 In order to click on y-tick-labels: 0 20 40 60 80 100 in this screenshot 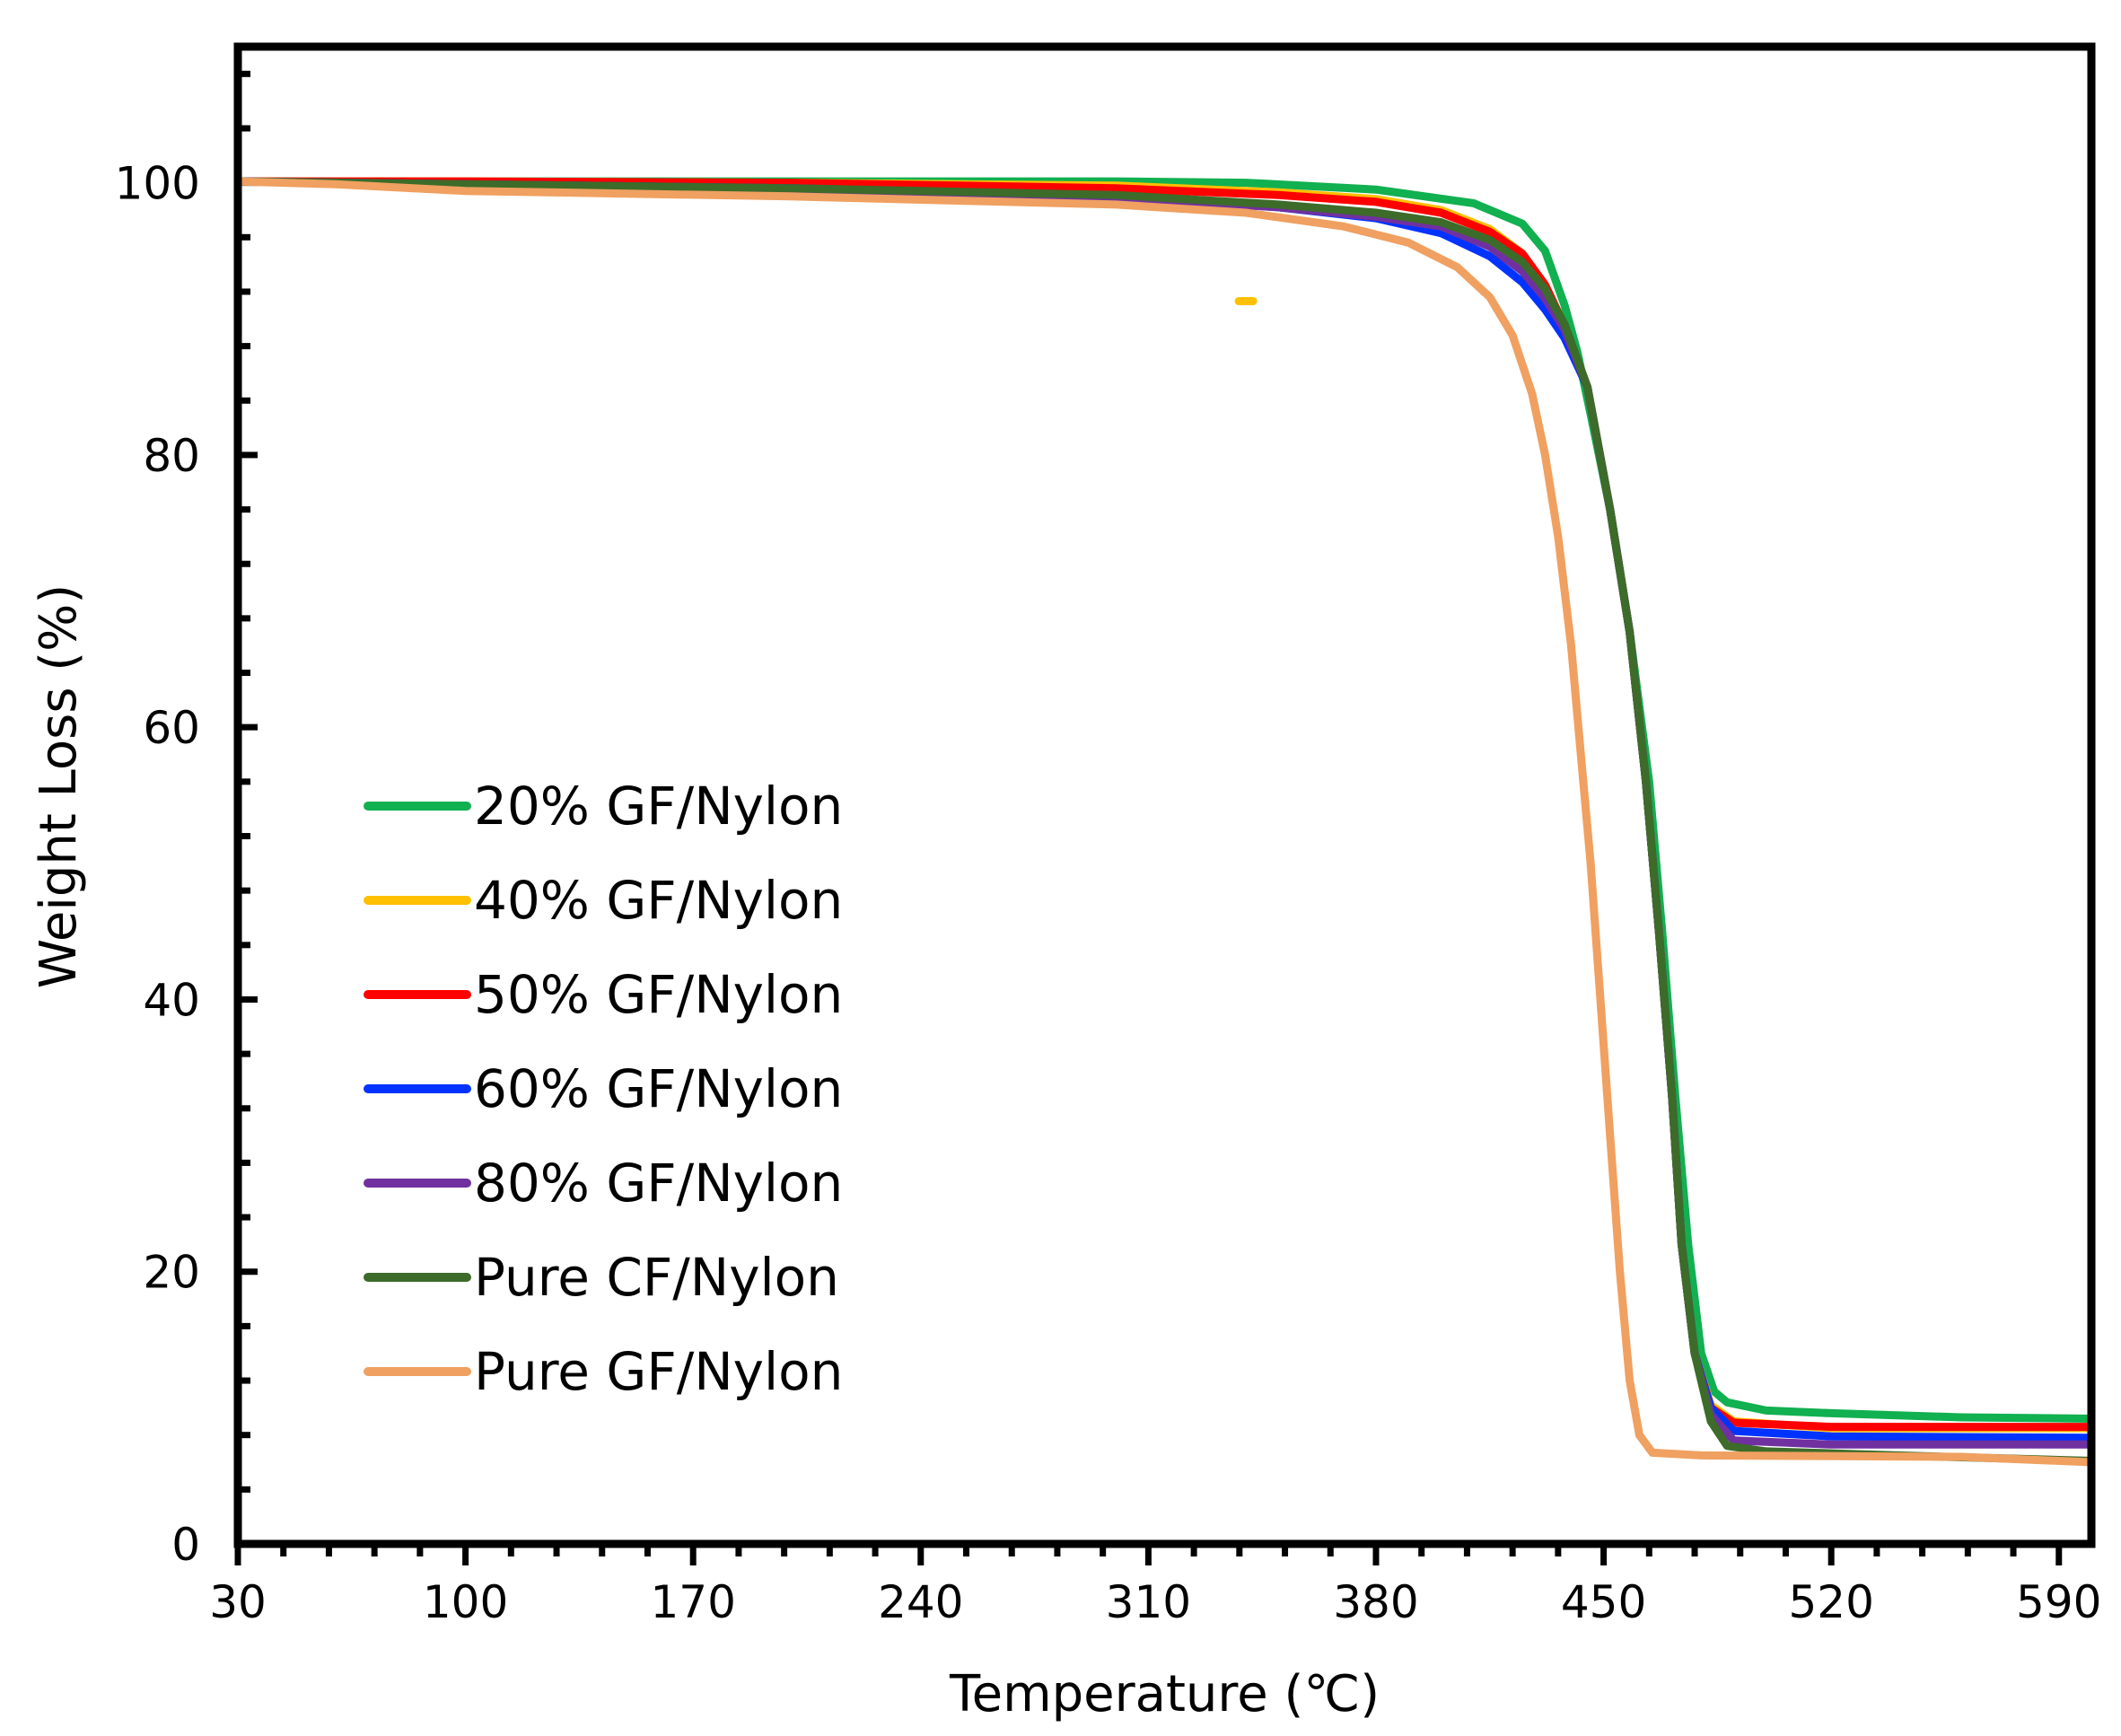, I will do `click(157, 864)`.